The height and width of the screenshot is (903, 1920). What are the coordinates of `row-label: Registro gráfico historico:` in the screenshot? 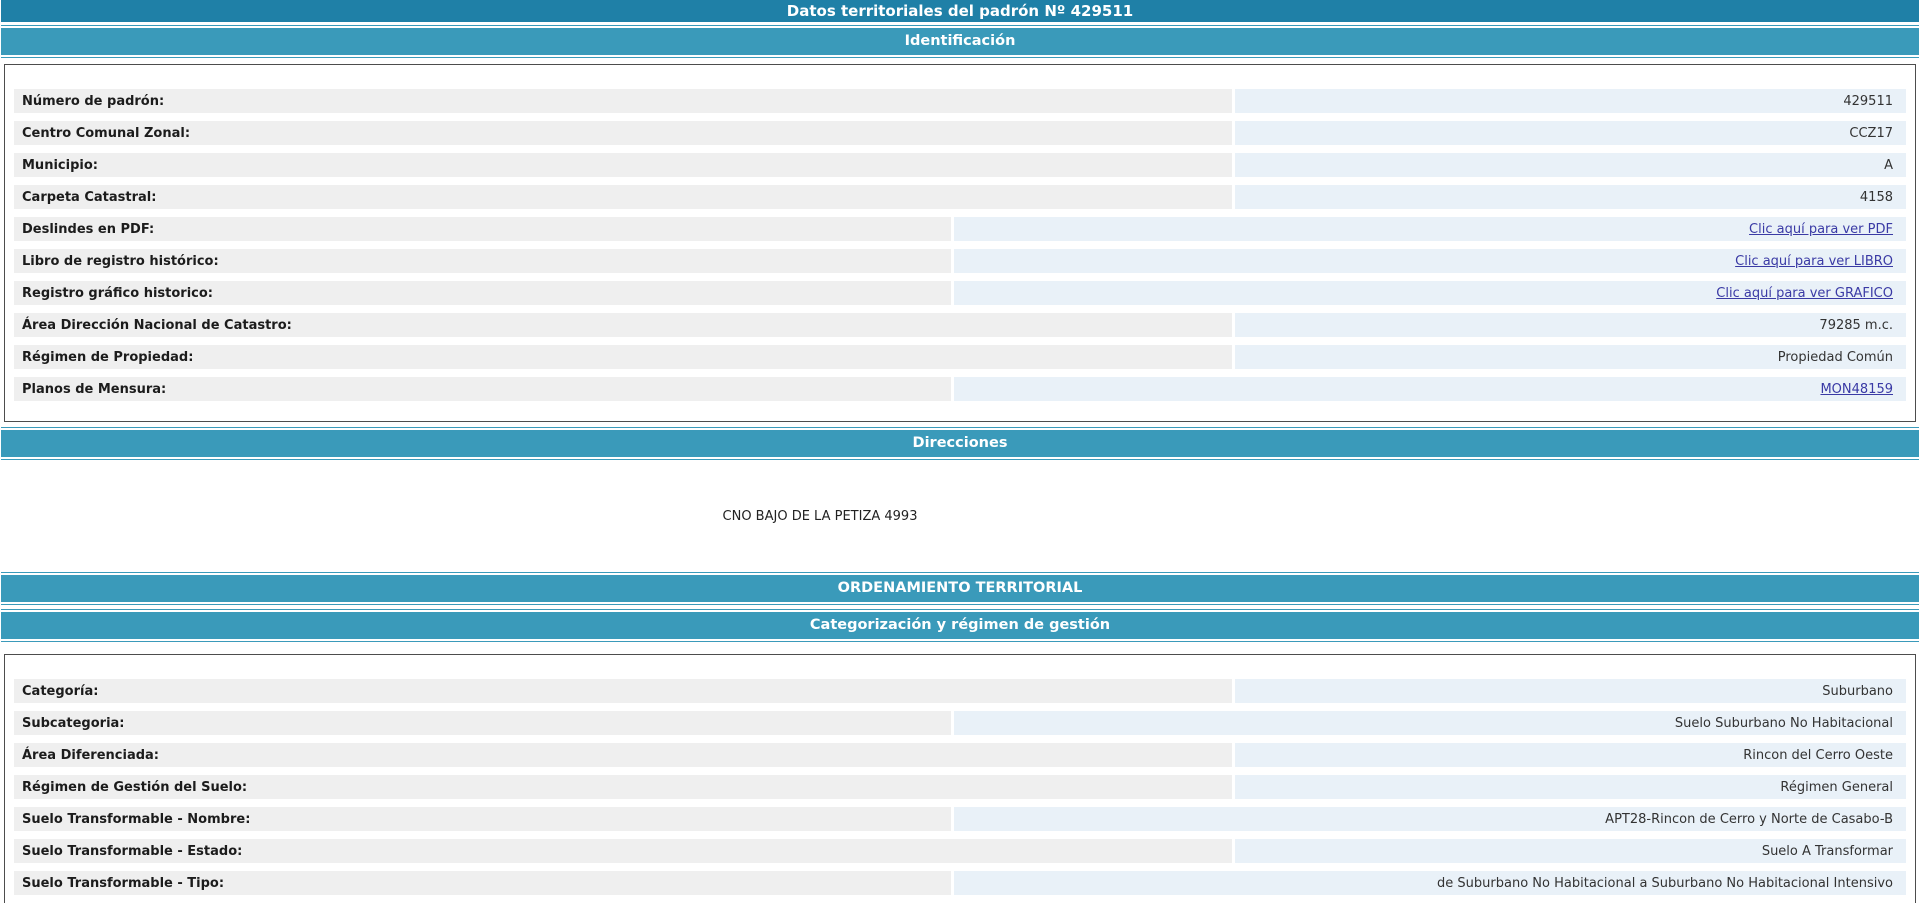 It's located at (483, 293).